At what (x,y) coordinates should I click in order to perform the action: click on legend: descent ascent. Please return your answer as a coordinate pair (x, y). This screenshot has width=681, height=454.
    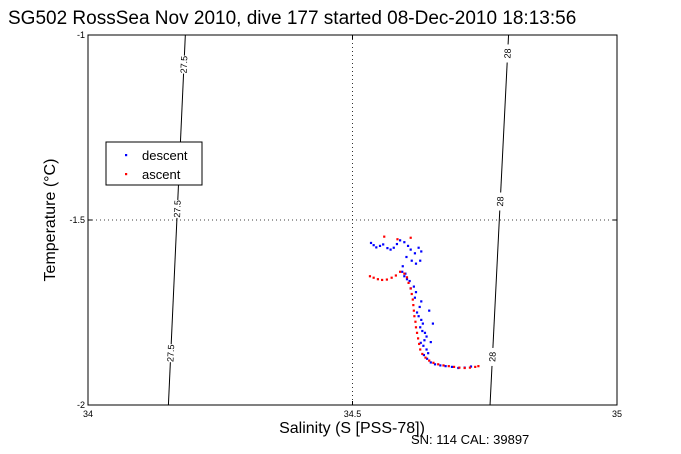
    Looking at the image, I should click on (154, 163).